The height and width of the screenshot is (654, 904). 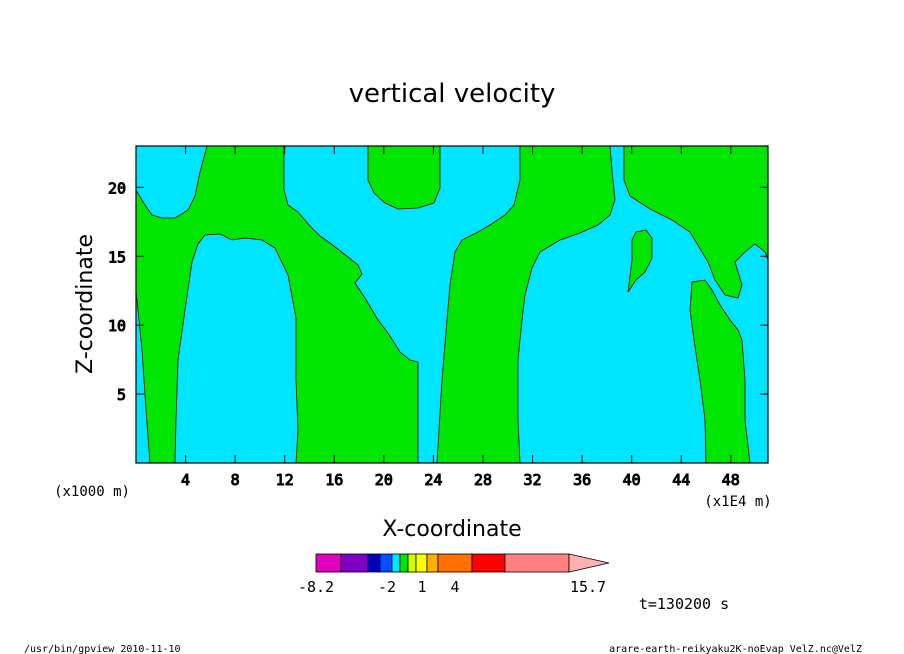 What do you see at coordinates (451, 529) in the screenshot?
I see `x-axis-label: X-coordinate` at bounding box center [451, 529].